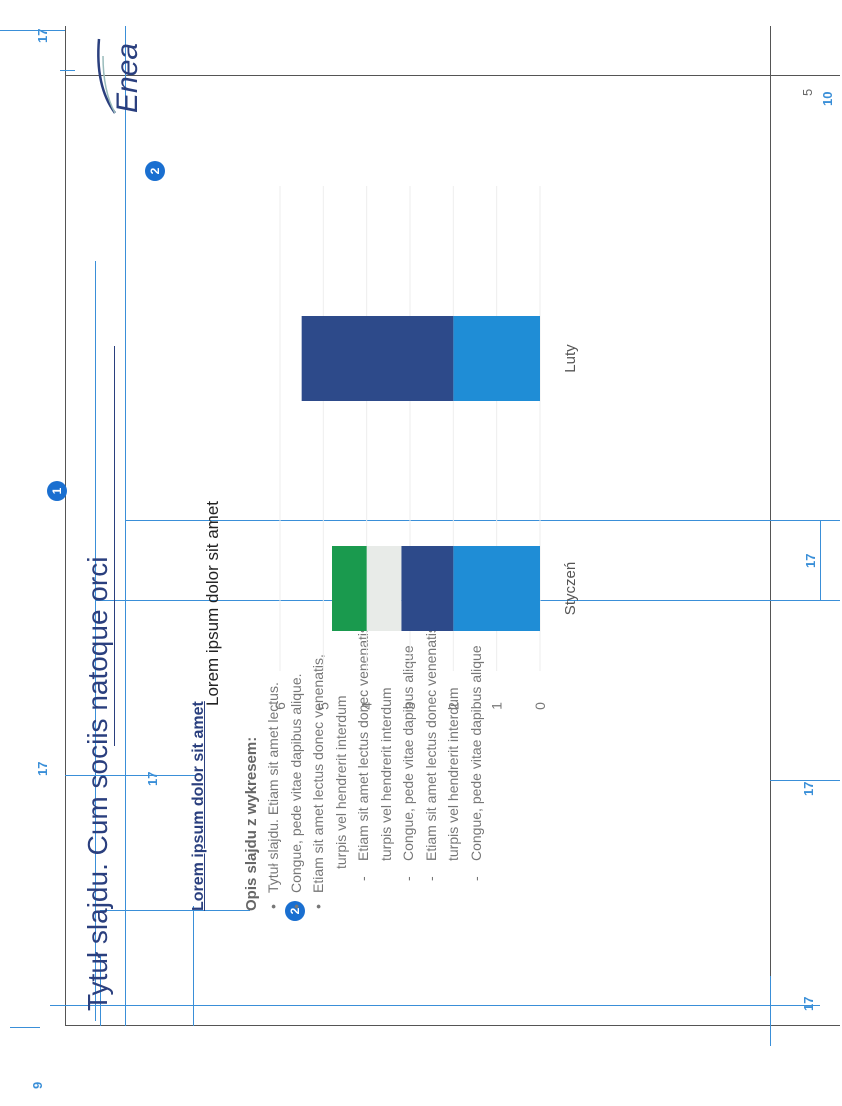 This screenshot has height=1106, width=842. I want to click on dim-label-title: 17, so click(152, 778).